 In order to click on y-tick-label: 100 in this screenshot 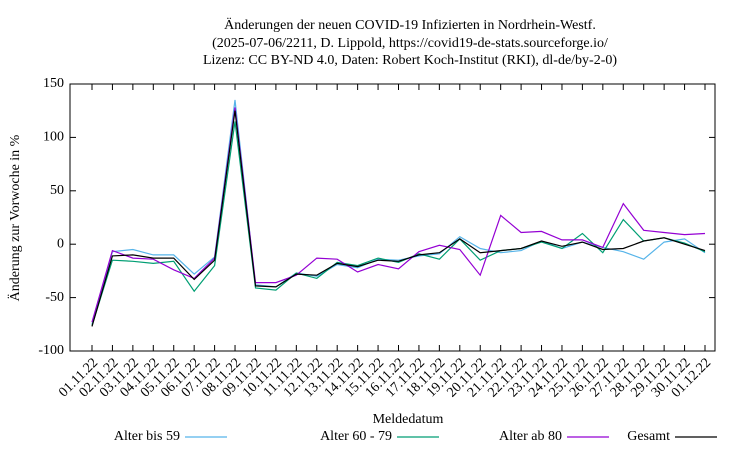, I will do `click(53, 137)`.